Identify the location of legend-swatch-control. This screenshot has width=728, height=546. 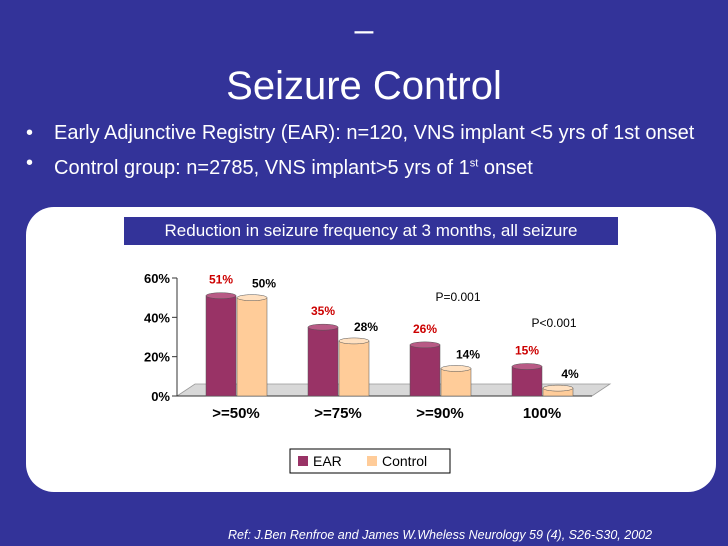
(372, 461).